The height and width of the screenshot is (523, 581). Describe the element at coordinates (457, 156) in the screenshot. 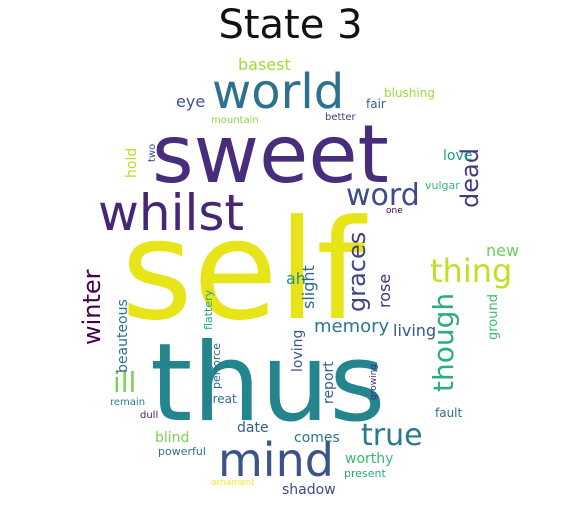

I see `cloud-word-love: love` at that location.